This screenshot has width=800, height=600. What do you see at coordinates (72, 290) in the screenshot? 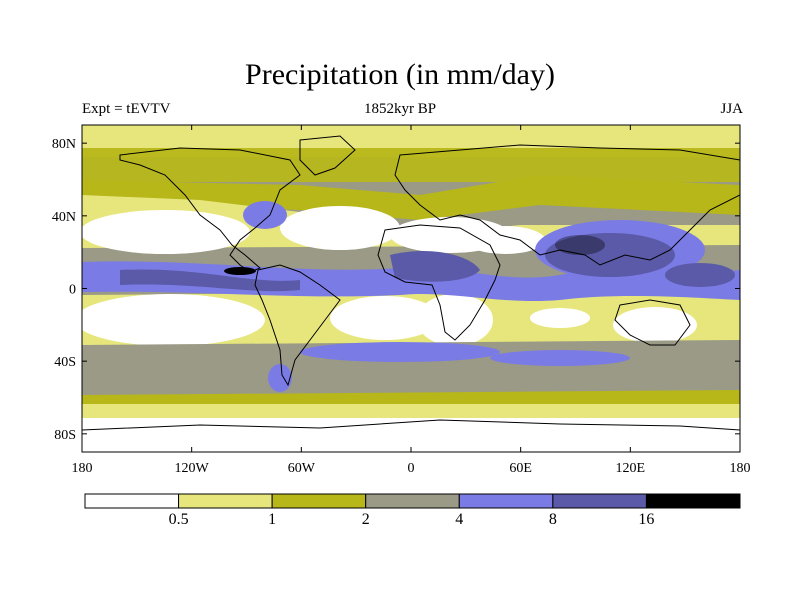
I see `lat-tick-label: 0` at bounding box center [72, 290].